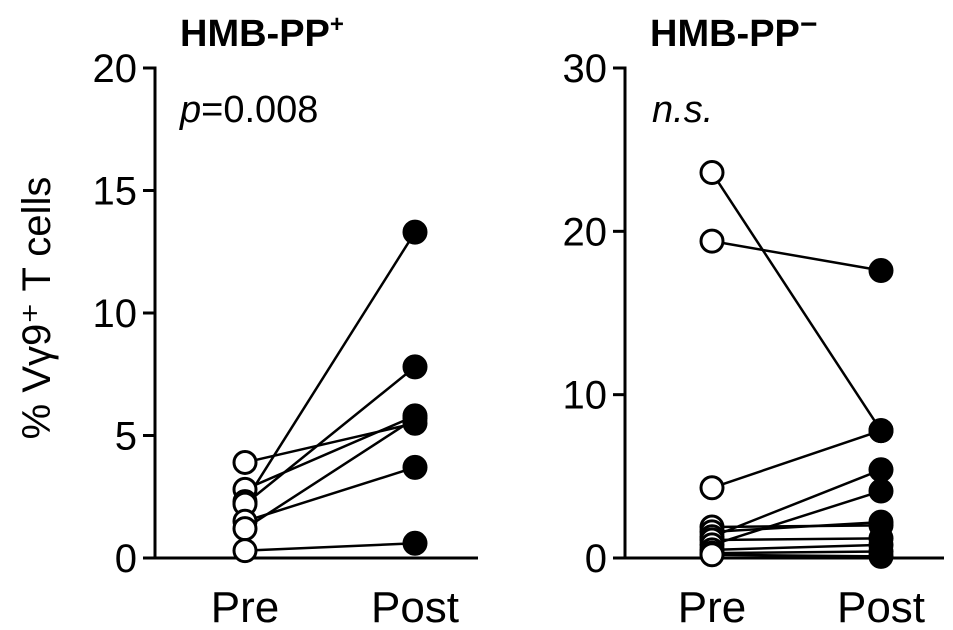 This screenshot has width=953, height=630. I want to click on panel-title: HMB-PP−, so click(733, 31).